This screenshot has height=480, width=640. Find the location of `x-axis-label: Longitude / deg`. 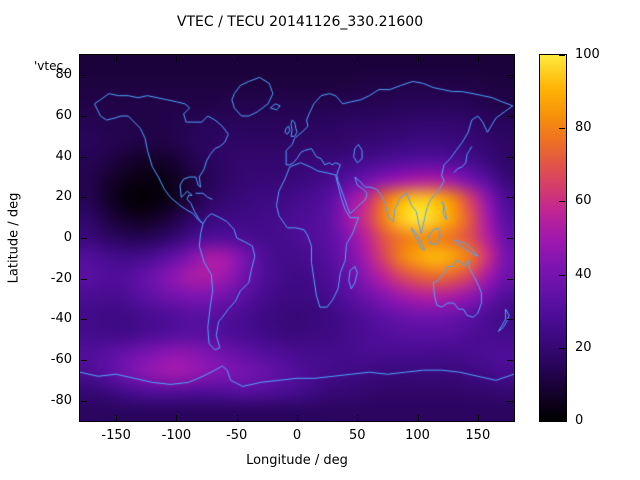

x-axis-label: Longitude / deg is located at coordinates (297, 460).